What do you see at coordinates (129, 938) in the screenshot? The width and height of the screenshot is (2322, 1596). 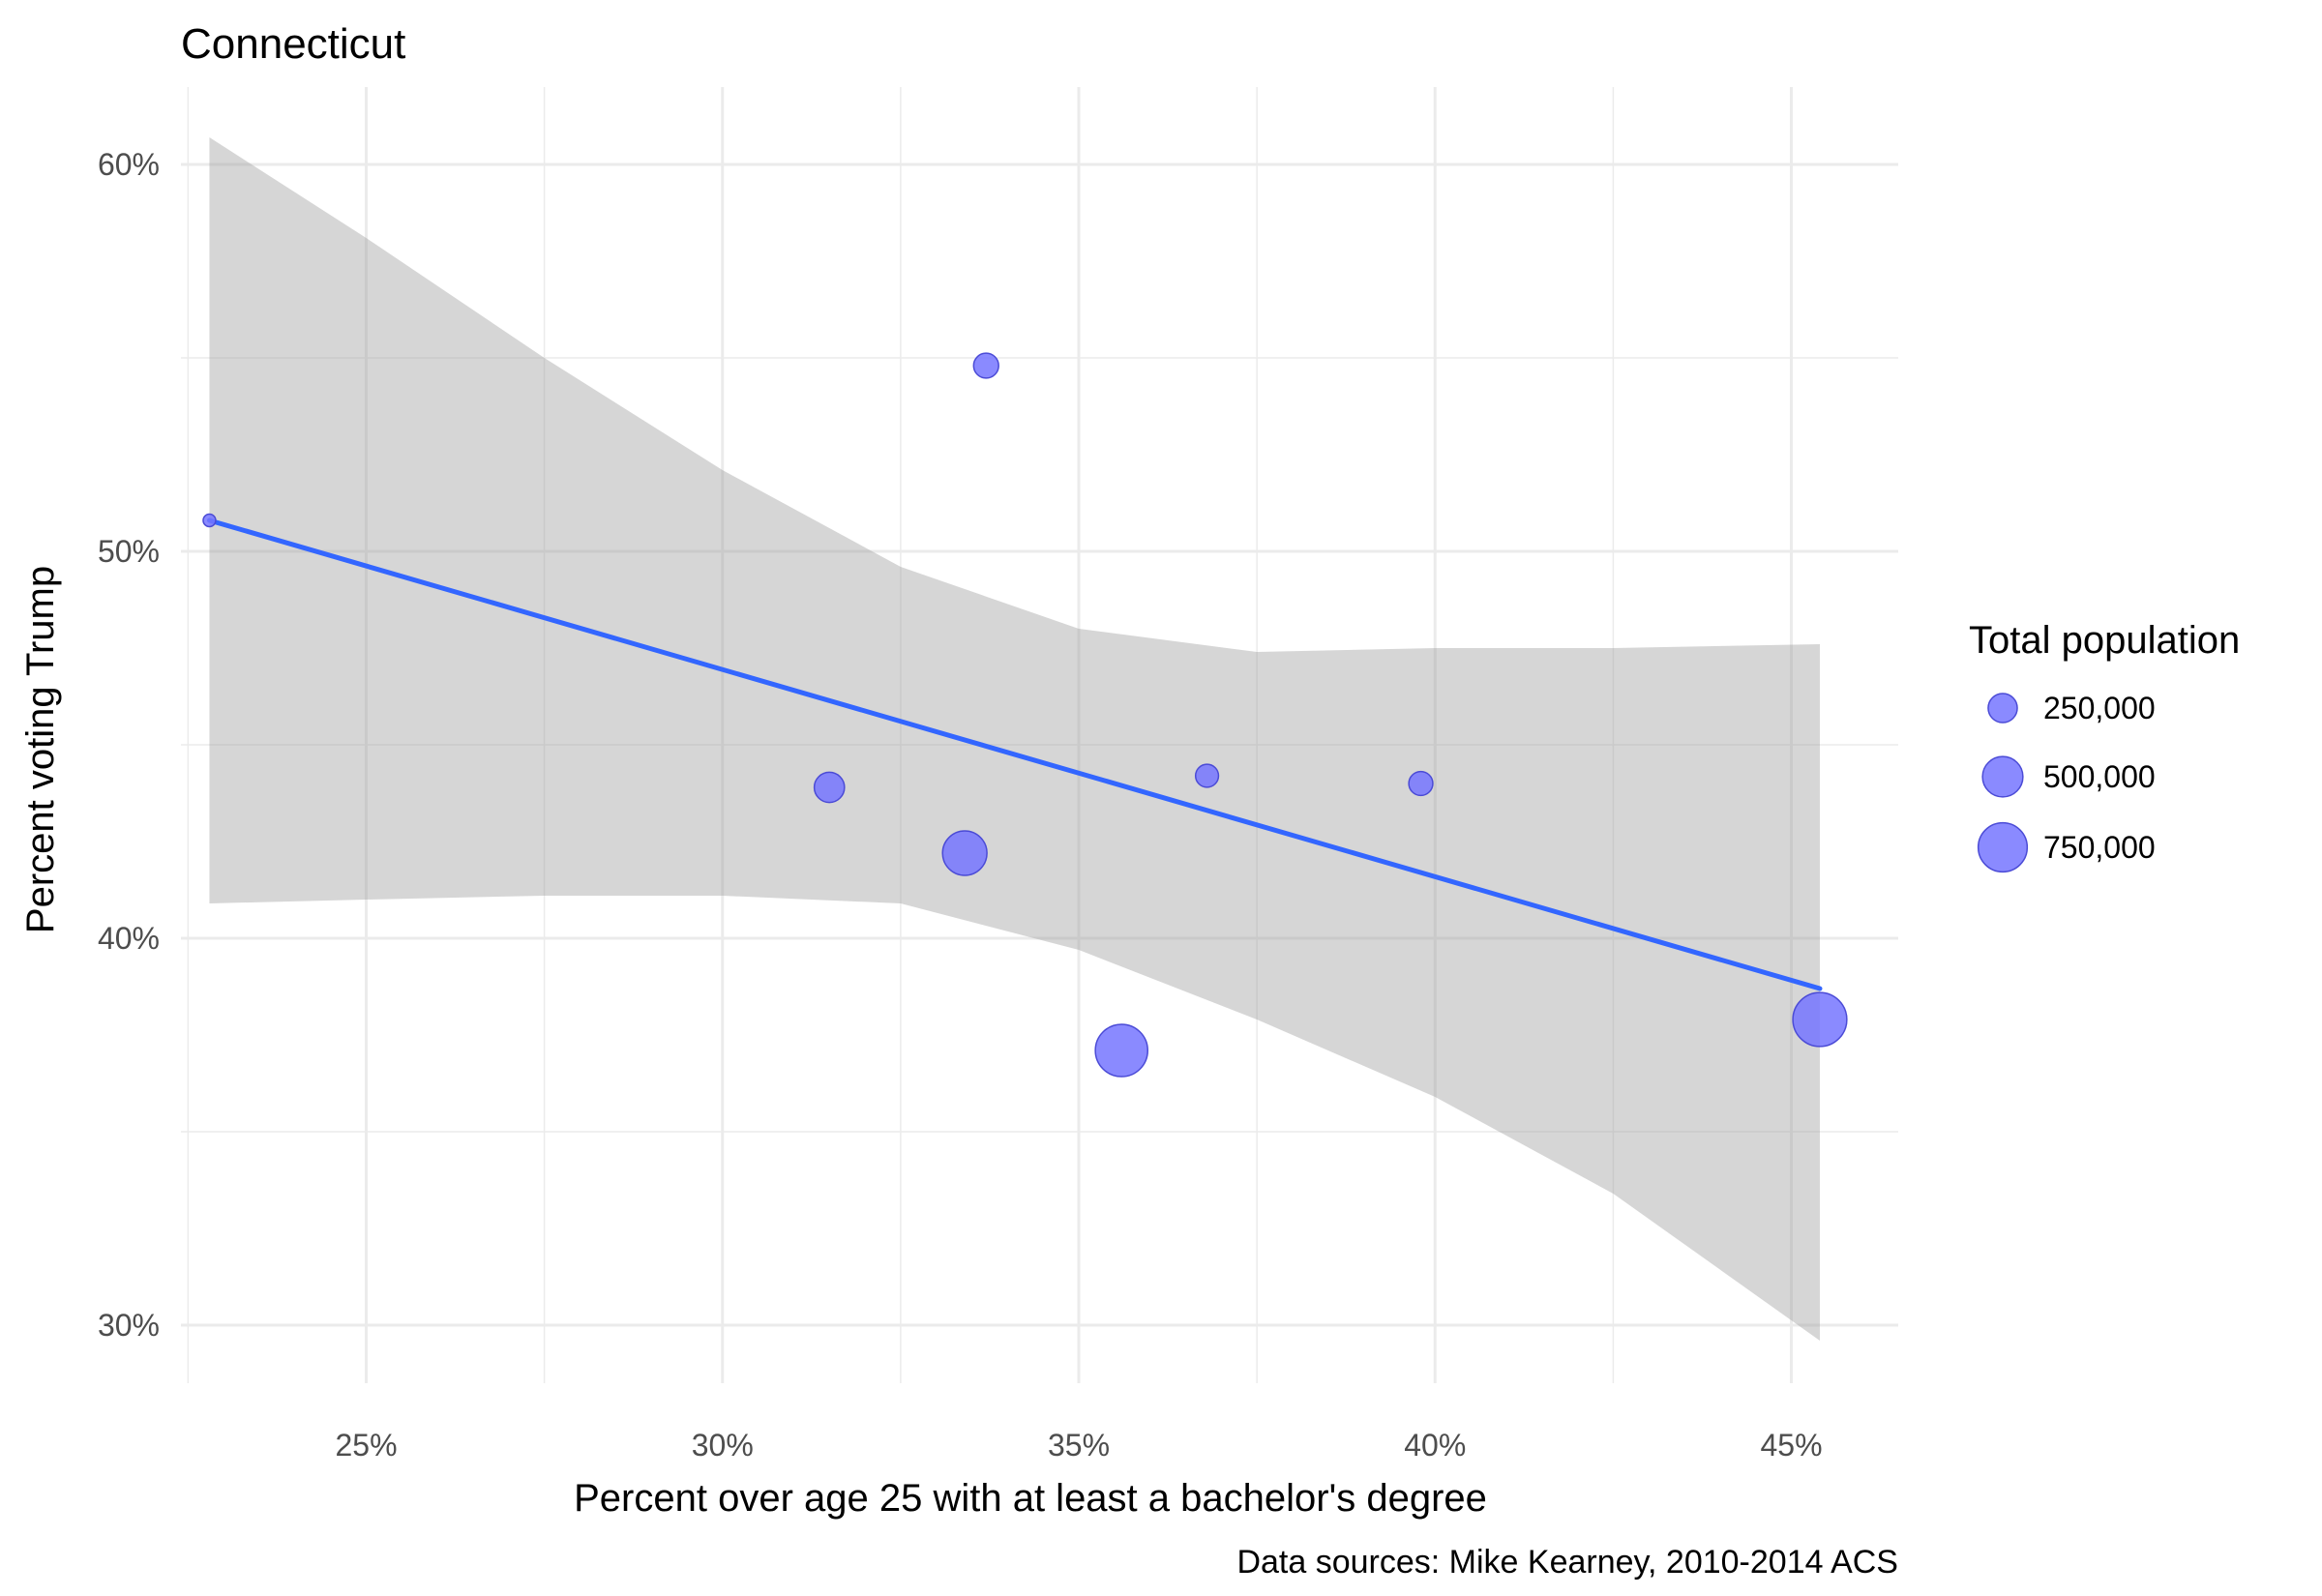 I see `y-tick-label: 40%` at bounding box center [129, 938].